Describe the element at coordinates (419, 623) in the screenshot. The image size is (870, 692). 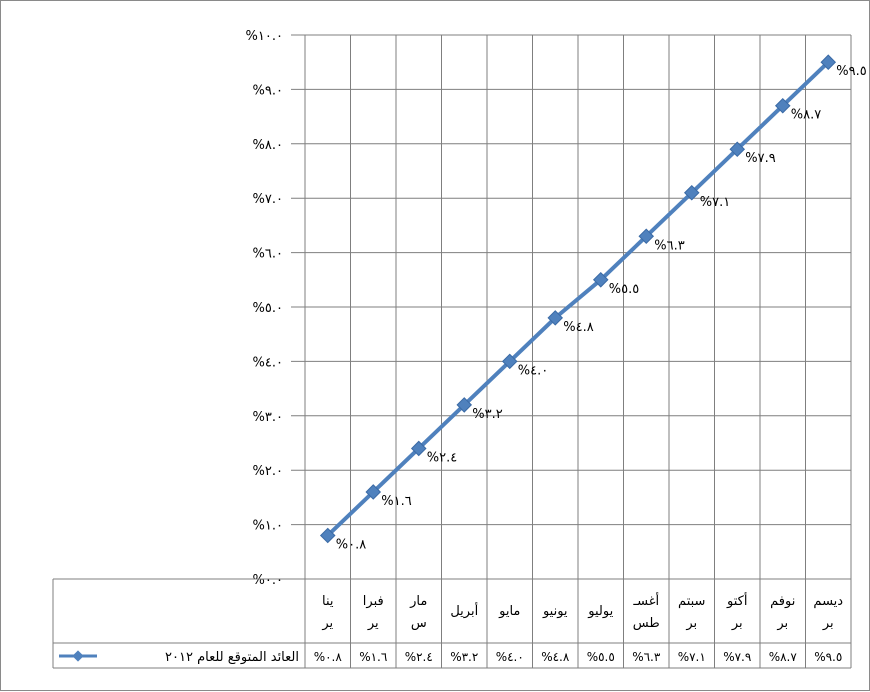
I see `x-category-label: س` at that location.